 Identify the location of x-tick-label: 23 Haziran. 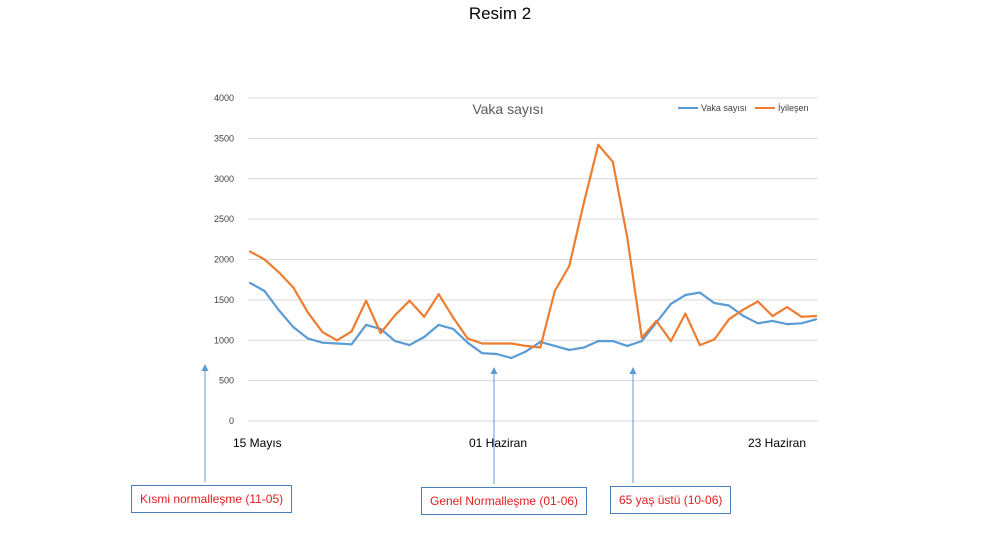
(777, 443).